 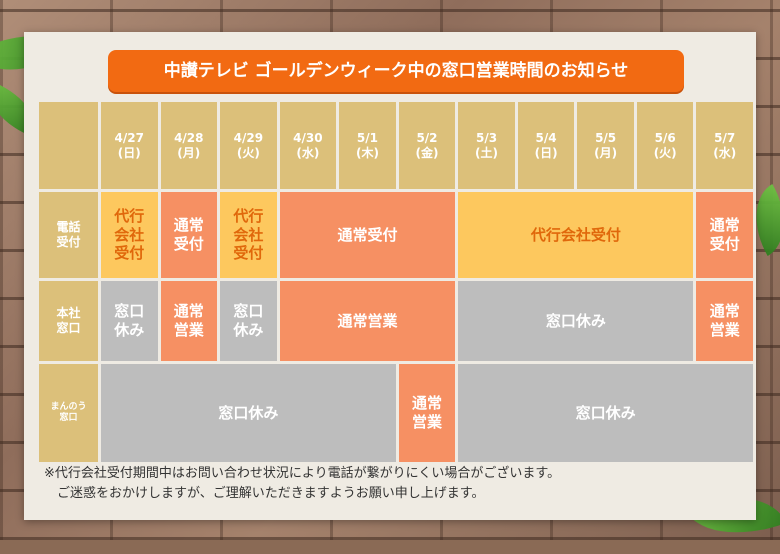 I want to click on phone-agency-4-27: 代行 会社 受付, so click(x=129, y=235).